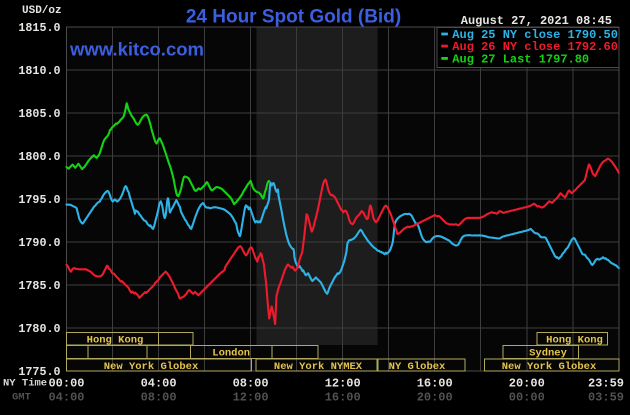  Describe the element at coordinates (417, 367) in the screenshot. I see `svg-text: NY Globex` at that location.